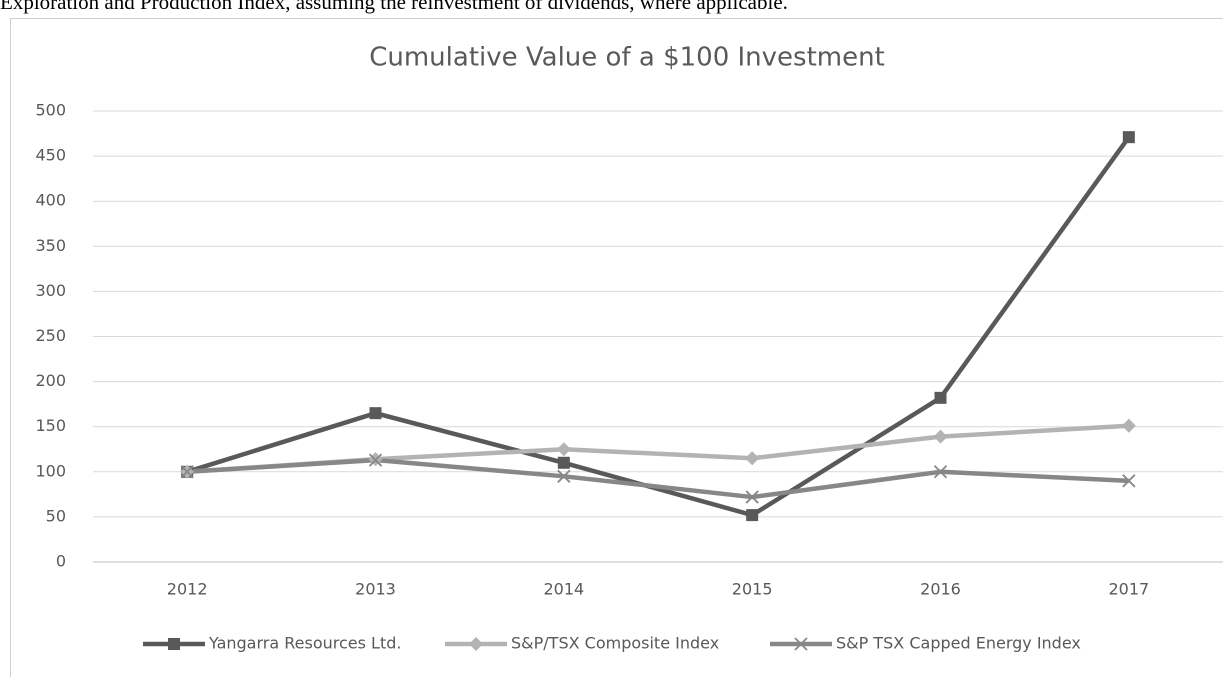 This screenshot has width=1223, height=677. I want to click on legend-label: S&P/TSX Composite Index, so click(615, 643).